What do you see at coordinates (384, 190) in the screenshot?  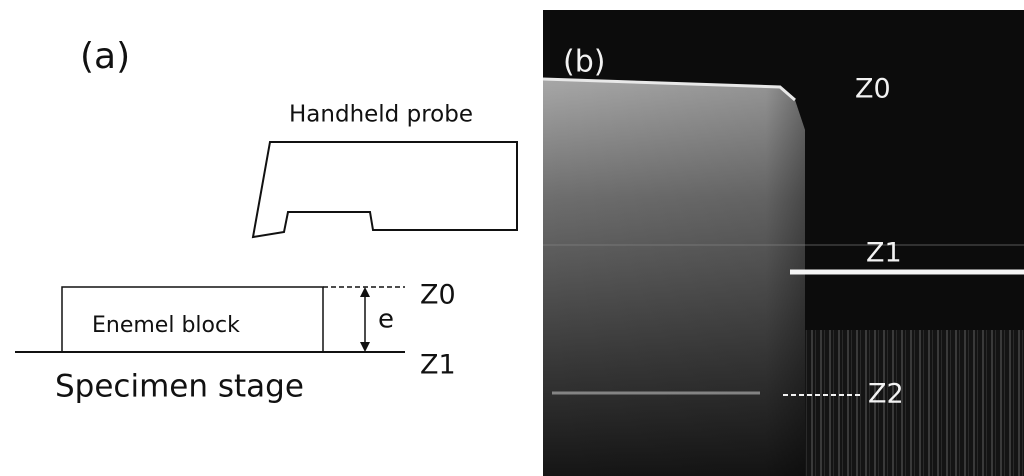 I see `probe-outline` at bounding box center [384, 190].